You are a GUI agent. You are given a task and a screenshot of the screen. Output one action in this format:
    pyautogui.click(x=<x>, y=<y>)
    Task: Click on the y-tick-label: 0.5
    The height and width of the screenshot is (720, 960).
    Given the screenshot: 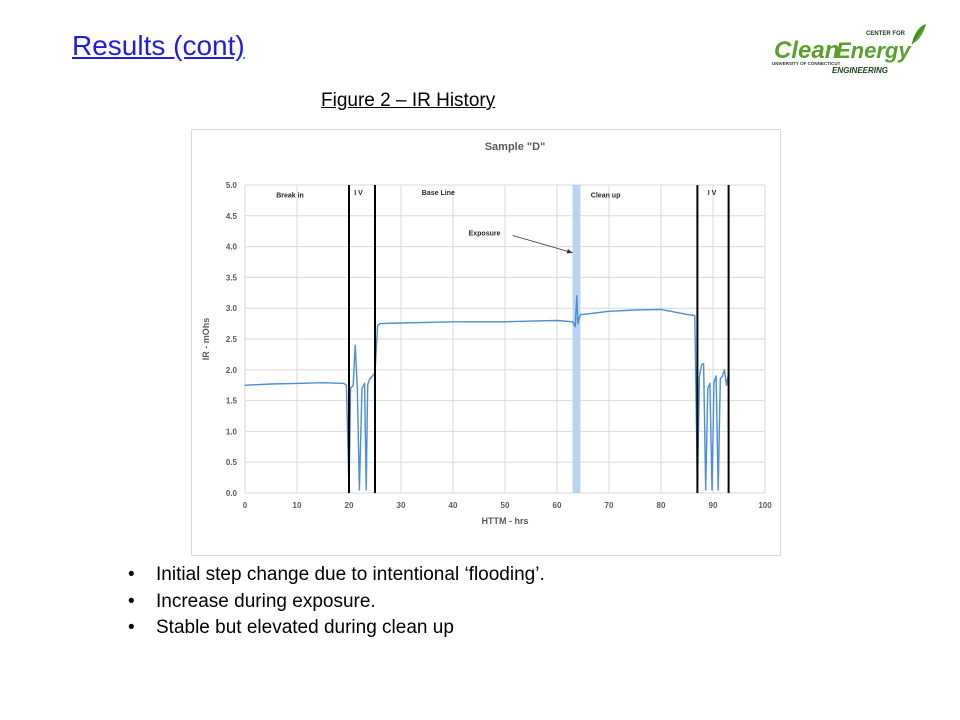 What is the action you would take?
    pyautogui.click(x=232, y=462)
    